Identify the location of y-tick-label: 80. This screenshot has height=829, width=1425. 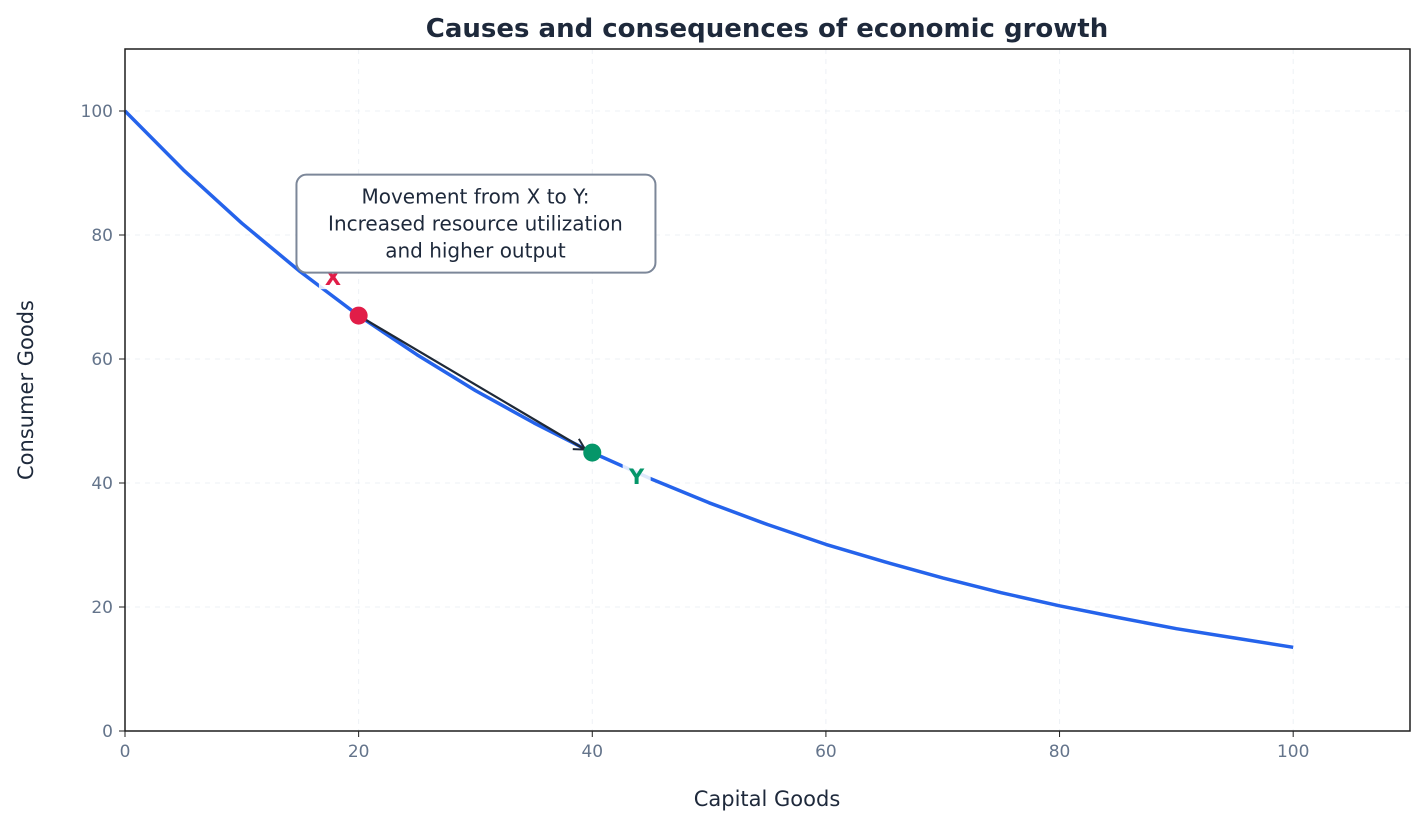
(102, 236).